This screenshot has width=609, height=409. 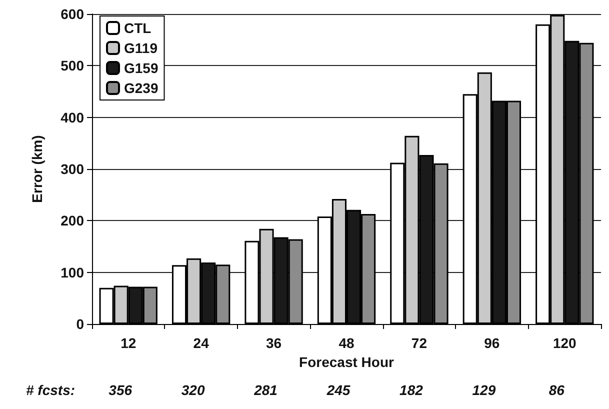 What do you see at coordinates (412, 390) in the screenshot?
I see `text: 182` at bounding box center [412, 390].